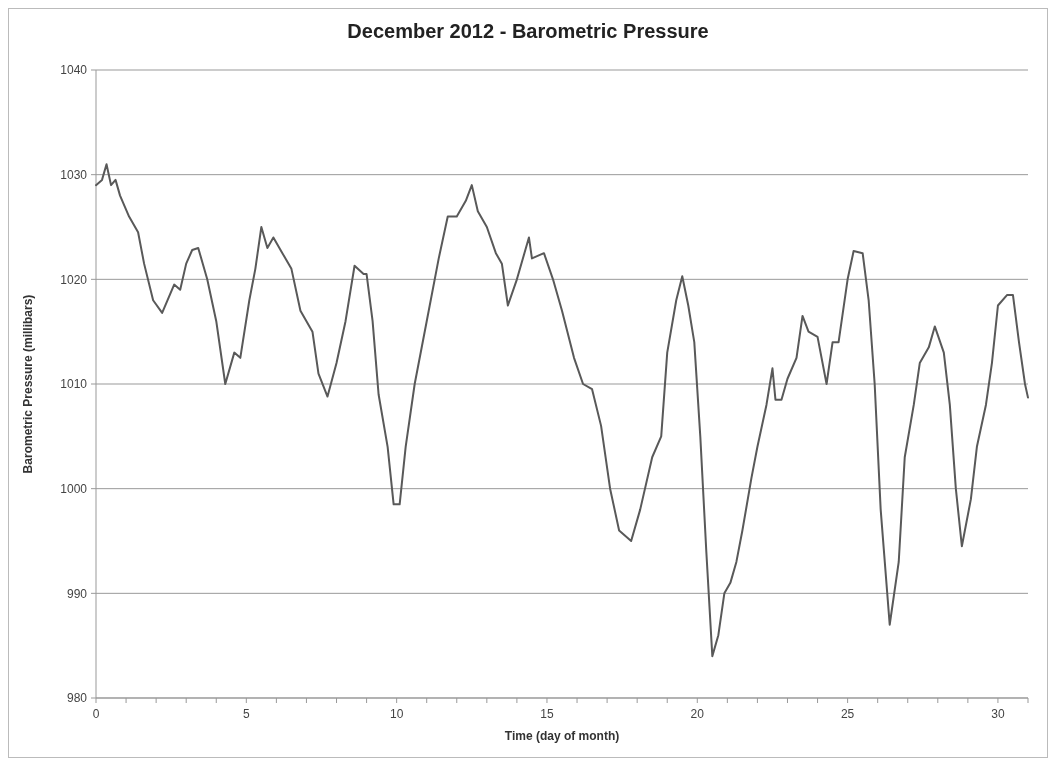  I want to click on y-tick-label: 1020, so click(74, 279).